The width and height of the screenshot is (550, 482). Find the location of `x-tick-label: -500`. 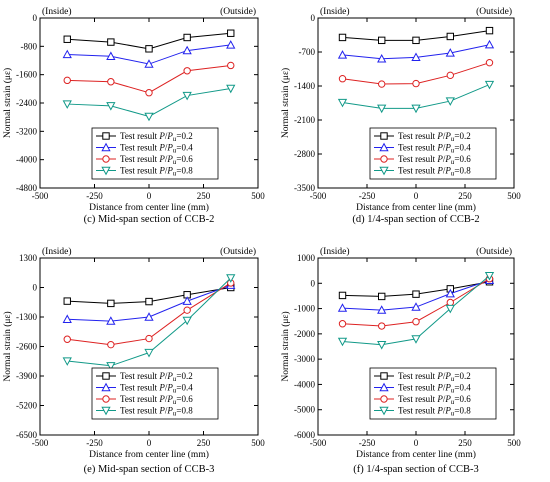

x-tick-label: -500 is located at coordinates (318, 443).